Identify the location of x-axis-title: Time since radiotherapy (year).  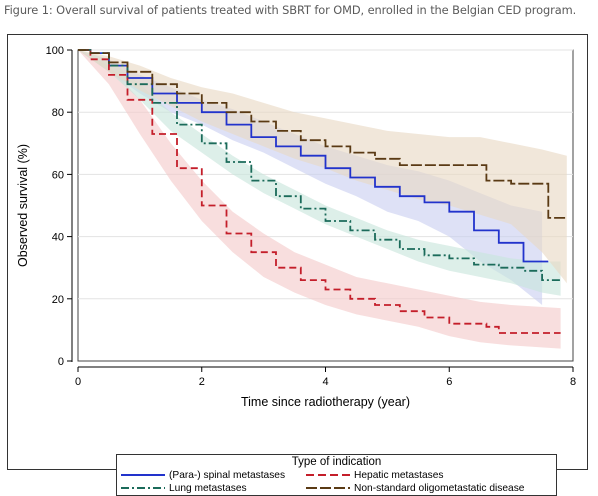
(325, 402).